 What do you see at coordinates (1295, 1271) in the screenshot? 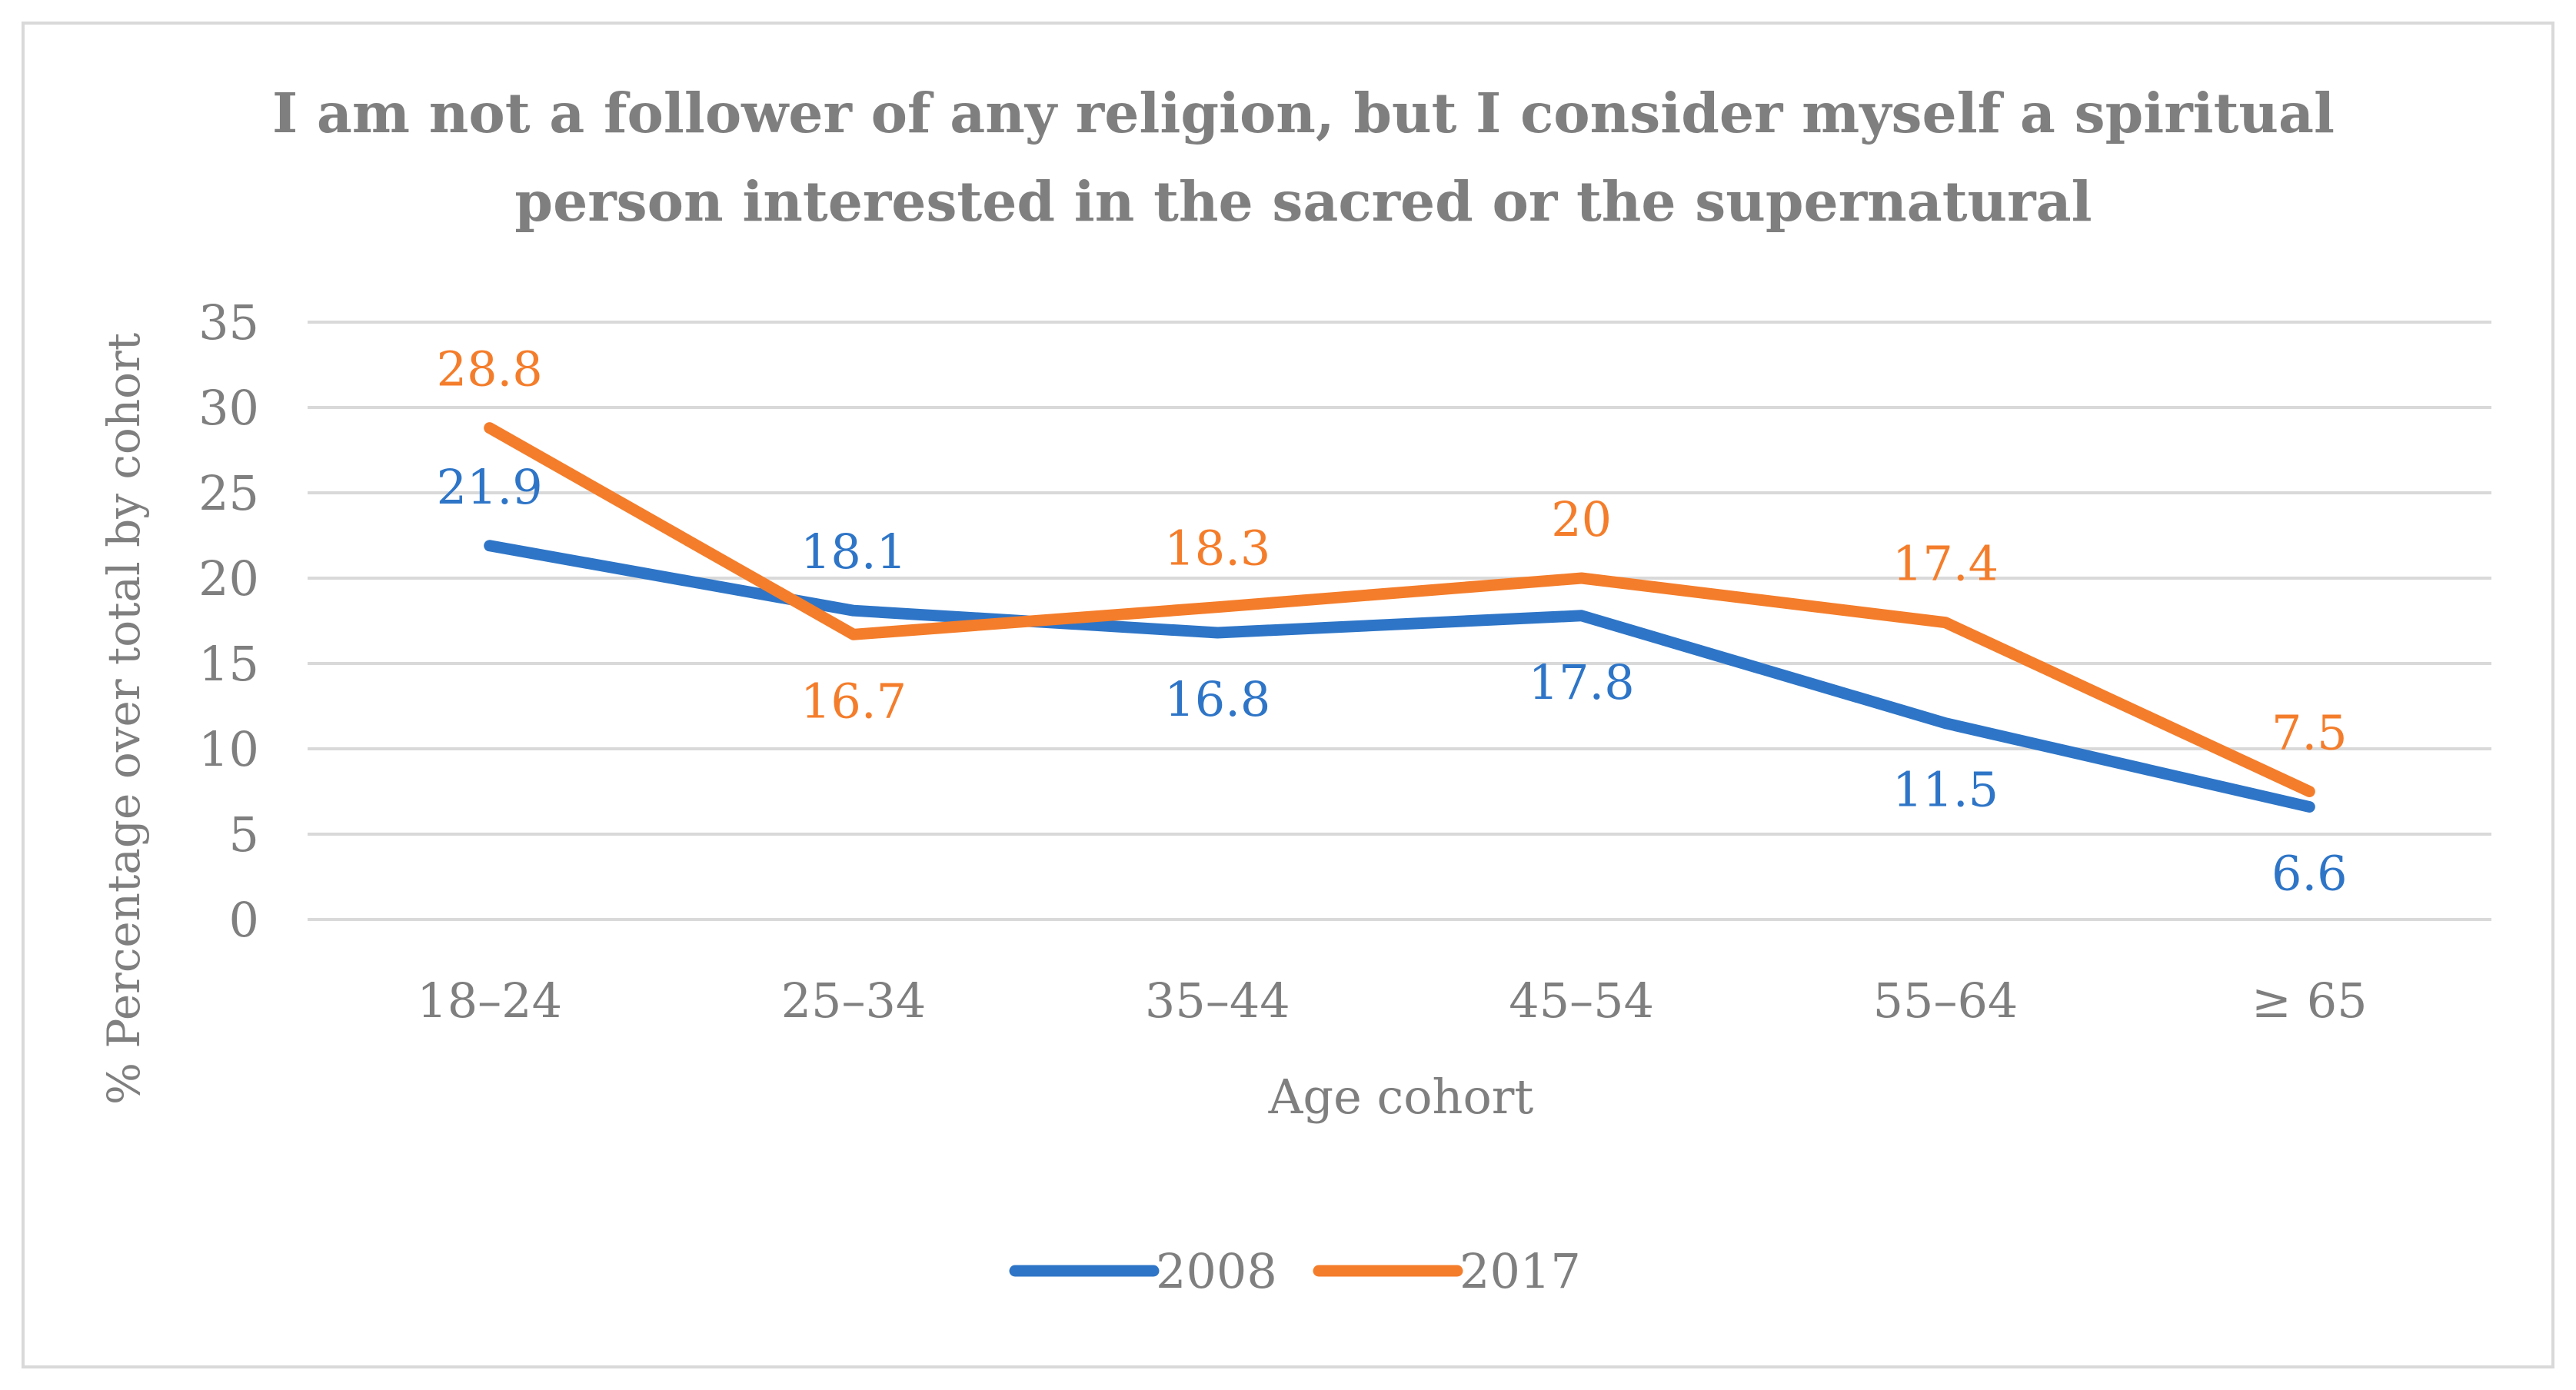
I see `legend: 2008 2017` at bounding box center [1295, 1271].